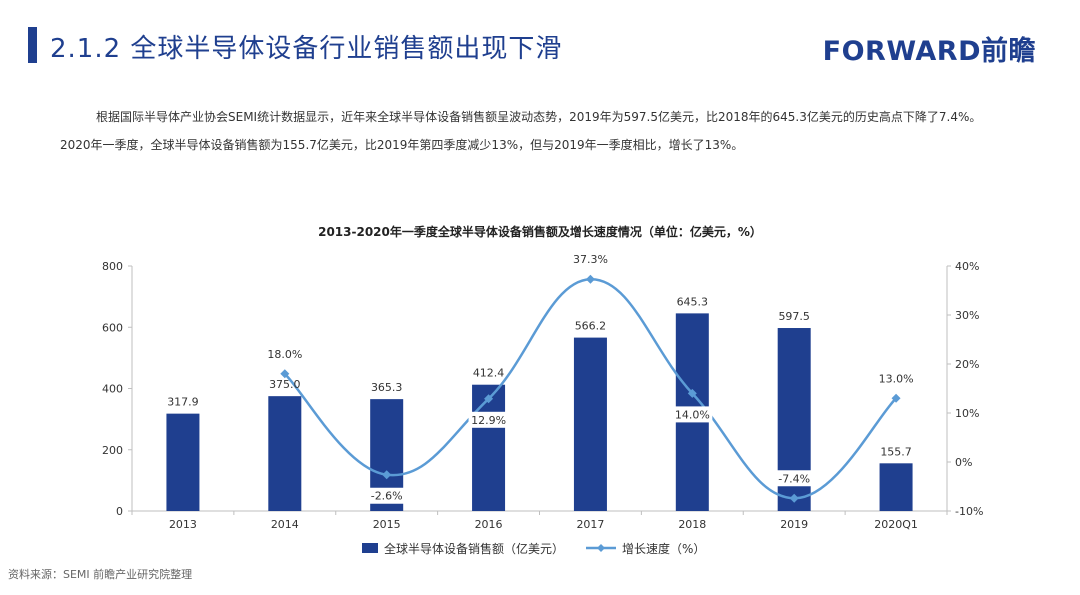 This screenshot has width=1080, height=595. What do you see at coordinates (285, 453) in the screenshot?
I see `bar-2014` at bounding box center [285, 453].